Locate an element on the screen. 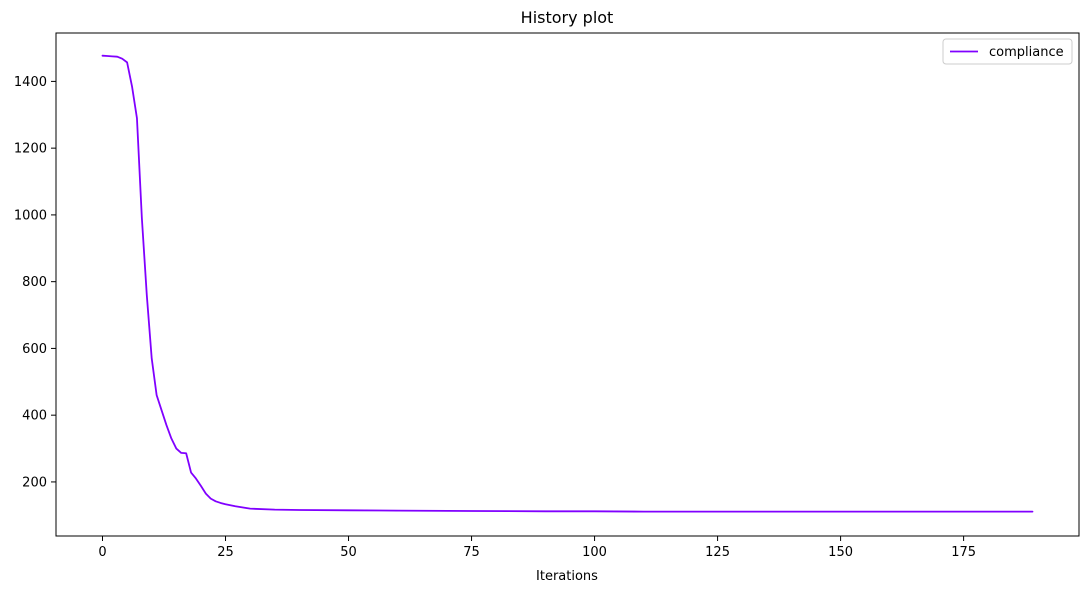  x-tick-label: 25 is located at coordinates (225, 552).